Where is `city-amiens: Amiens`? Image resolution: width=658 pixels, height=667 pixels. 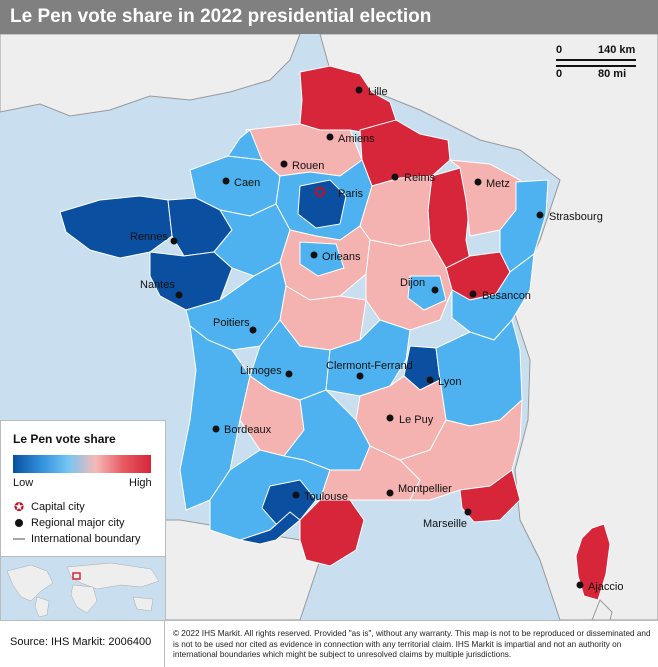 city-amiens: Amiens is located at coordinates (356, 139).